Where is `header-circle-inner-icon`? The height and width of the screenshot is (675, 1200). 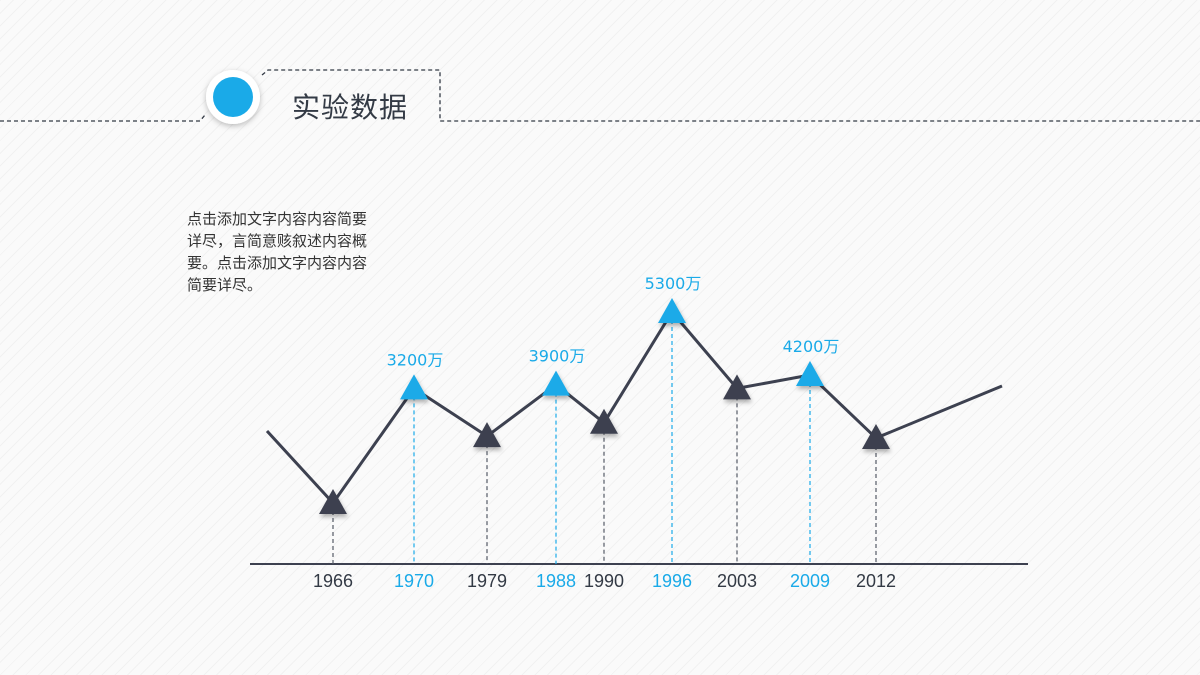 header-circle-inner-icon is located at coordinates (233, 97).